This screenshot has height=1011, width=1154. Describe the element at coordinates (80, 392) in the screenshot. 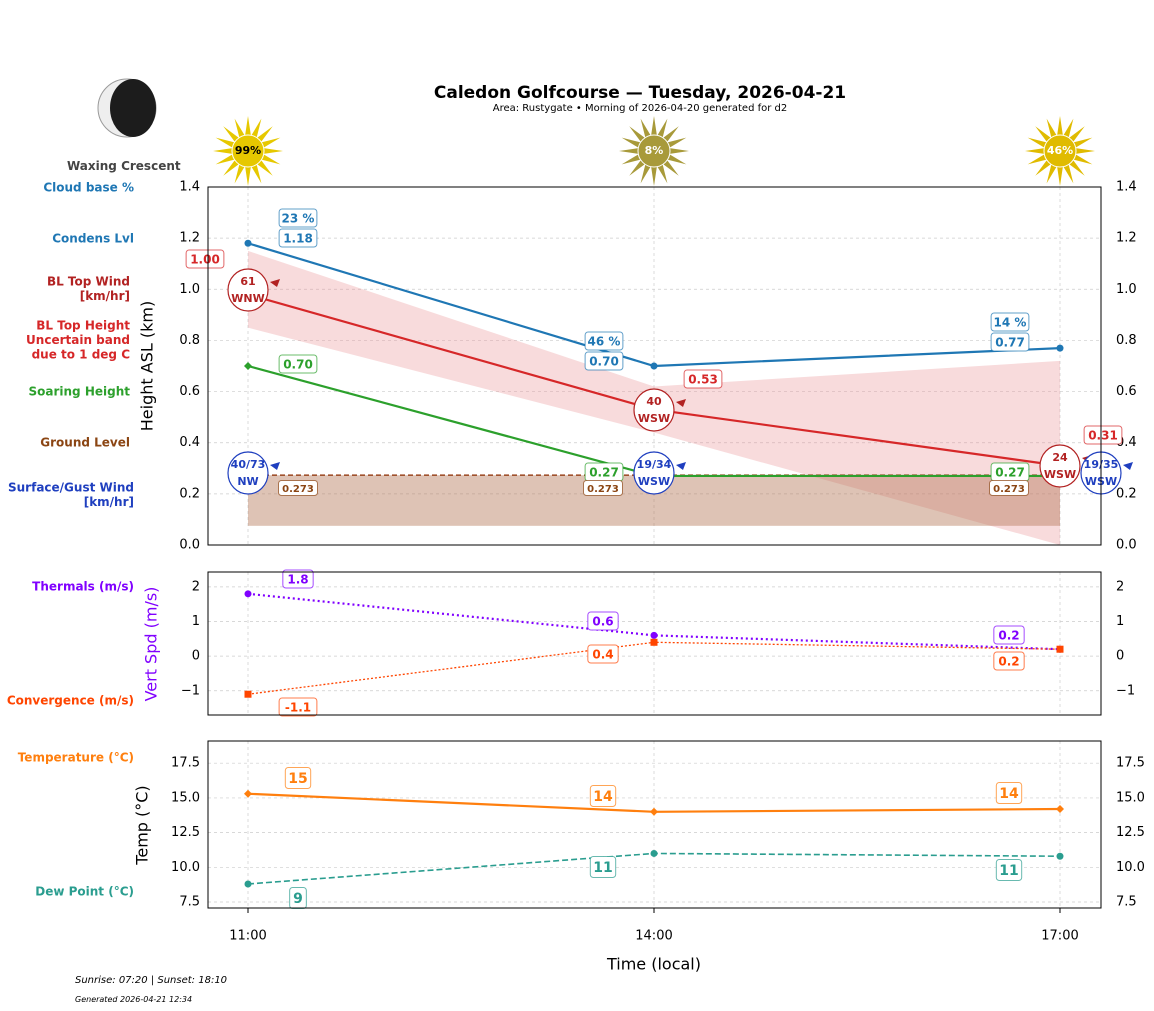

I see `side-label: Soaring Height` at that location.